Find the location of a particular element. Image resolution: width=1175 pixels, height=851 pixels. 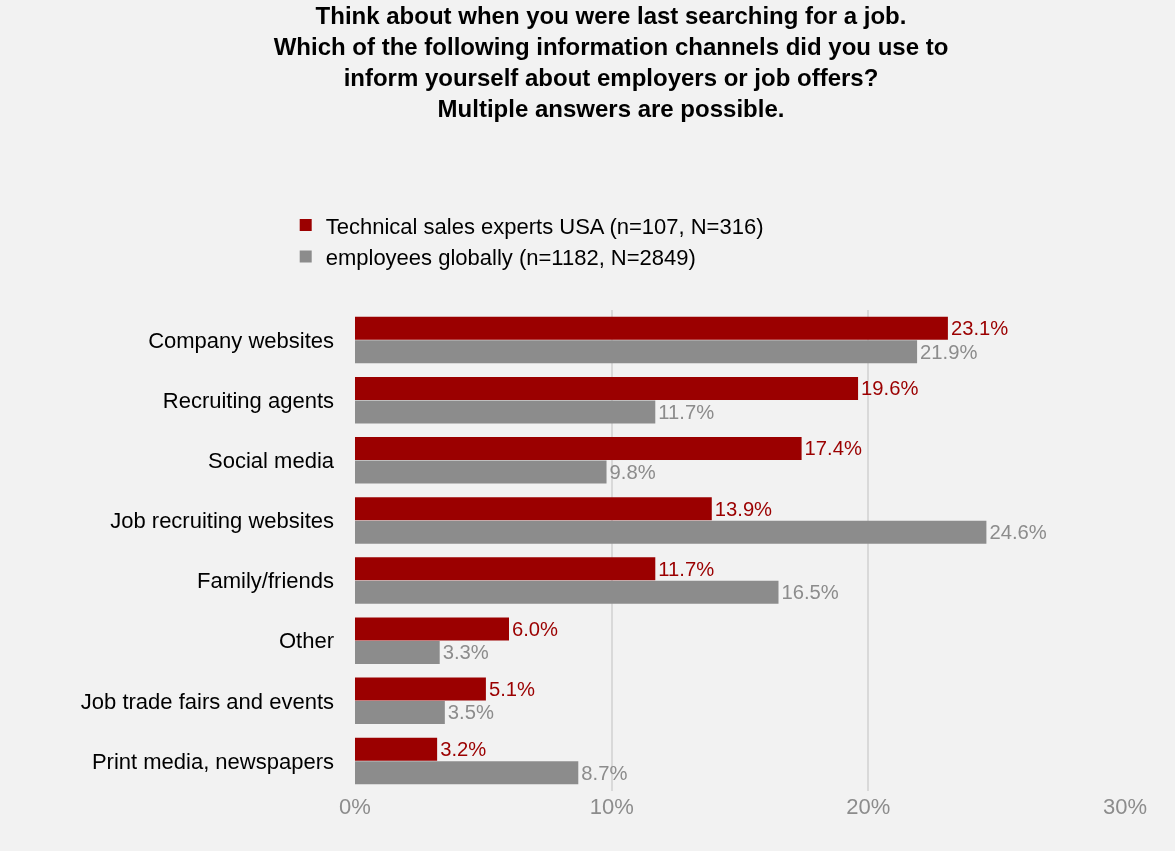

y-tick-label: Family/friends is located at coordinates (265, 581).